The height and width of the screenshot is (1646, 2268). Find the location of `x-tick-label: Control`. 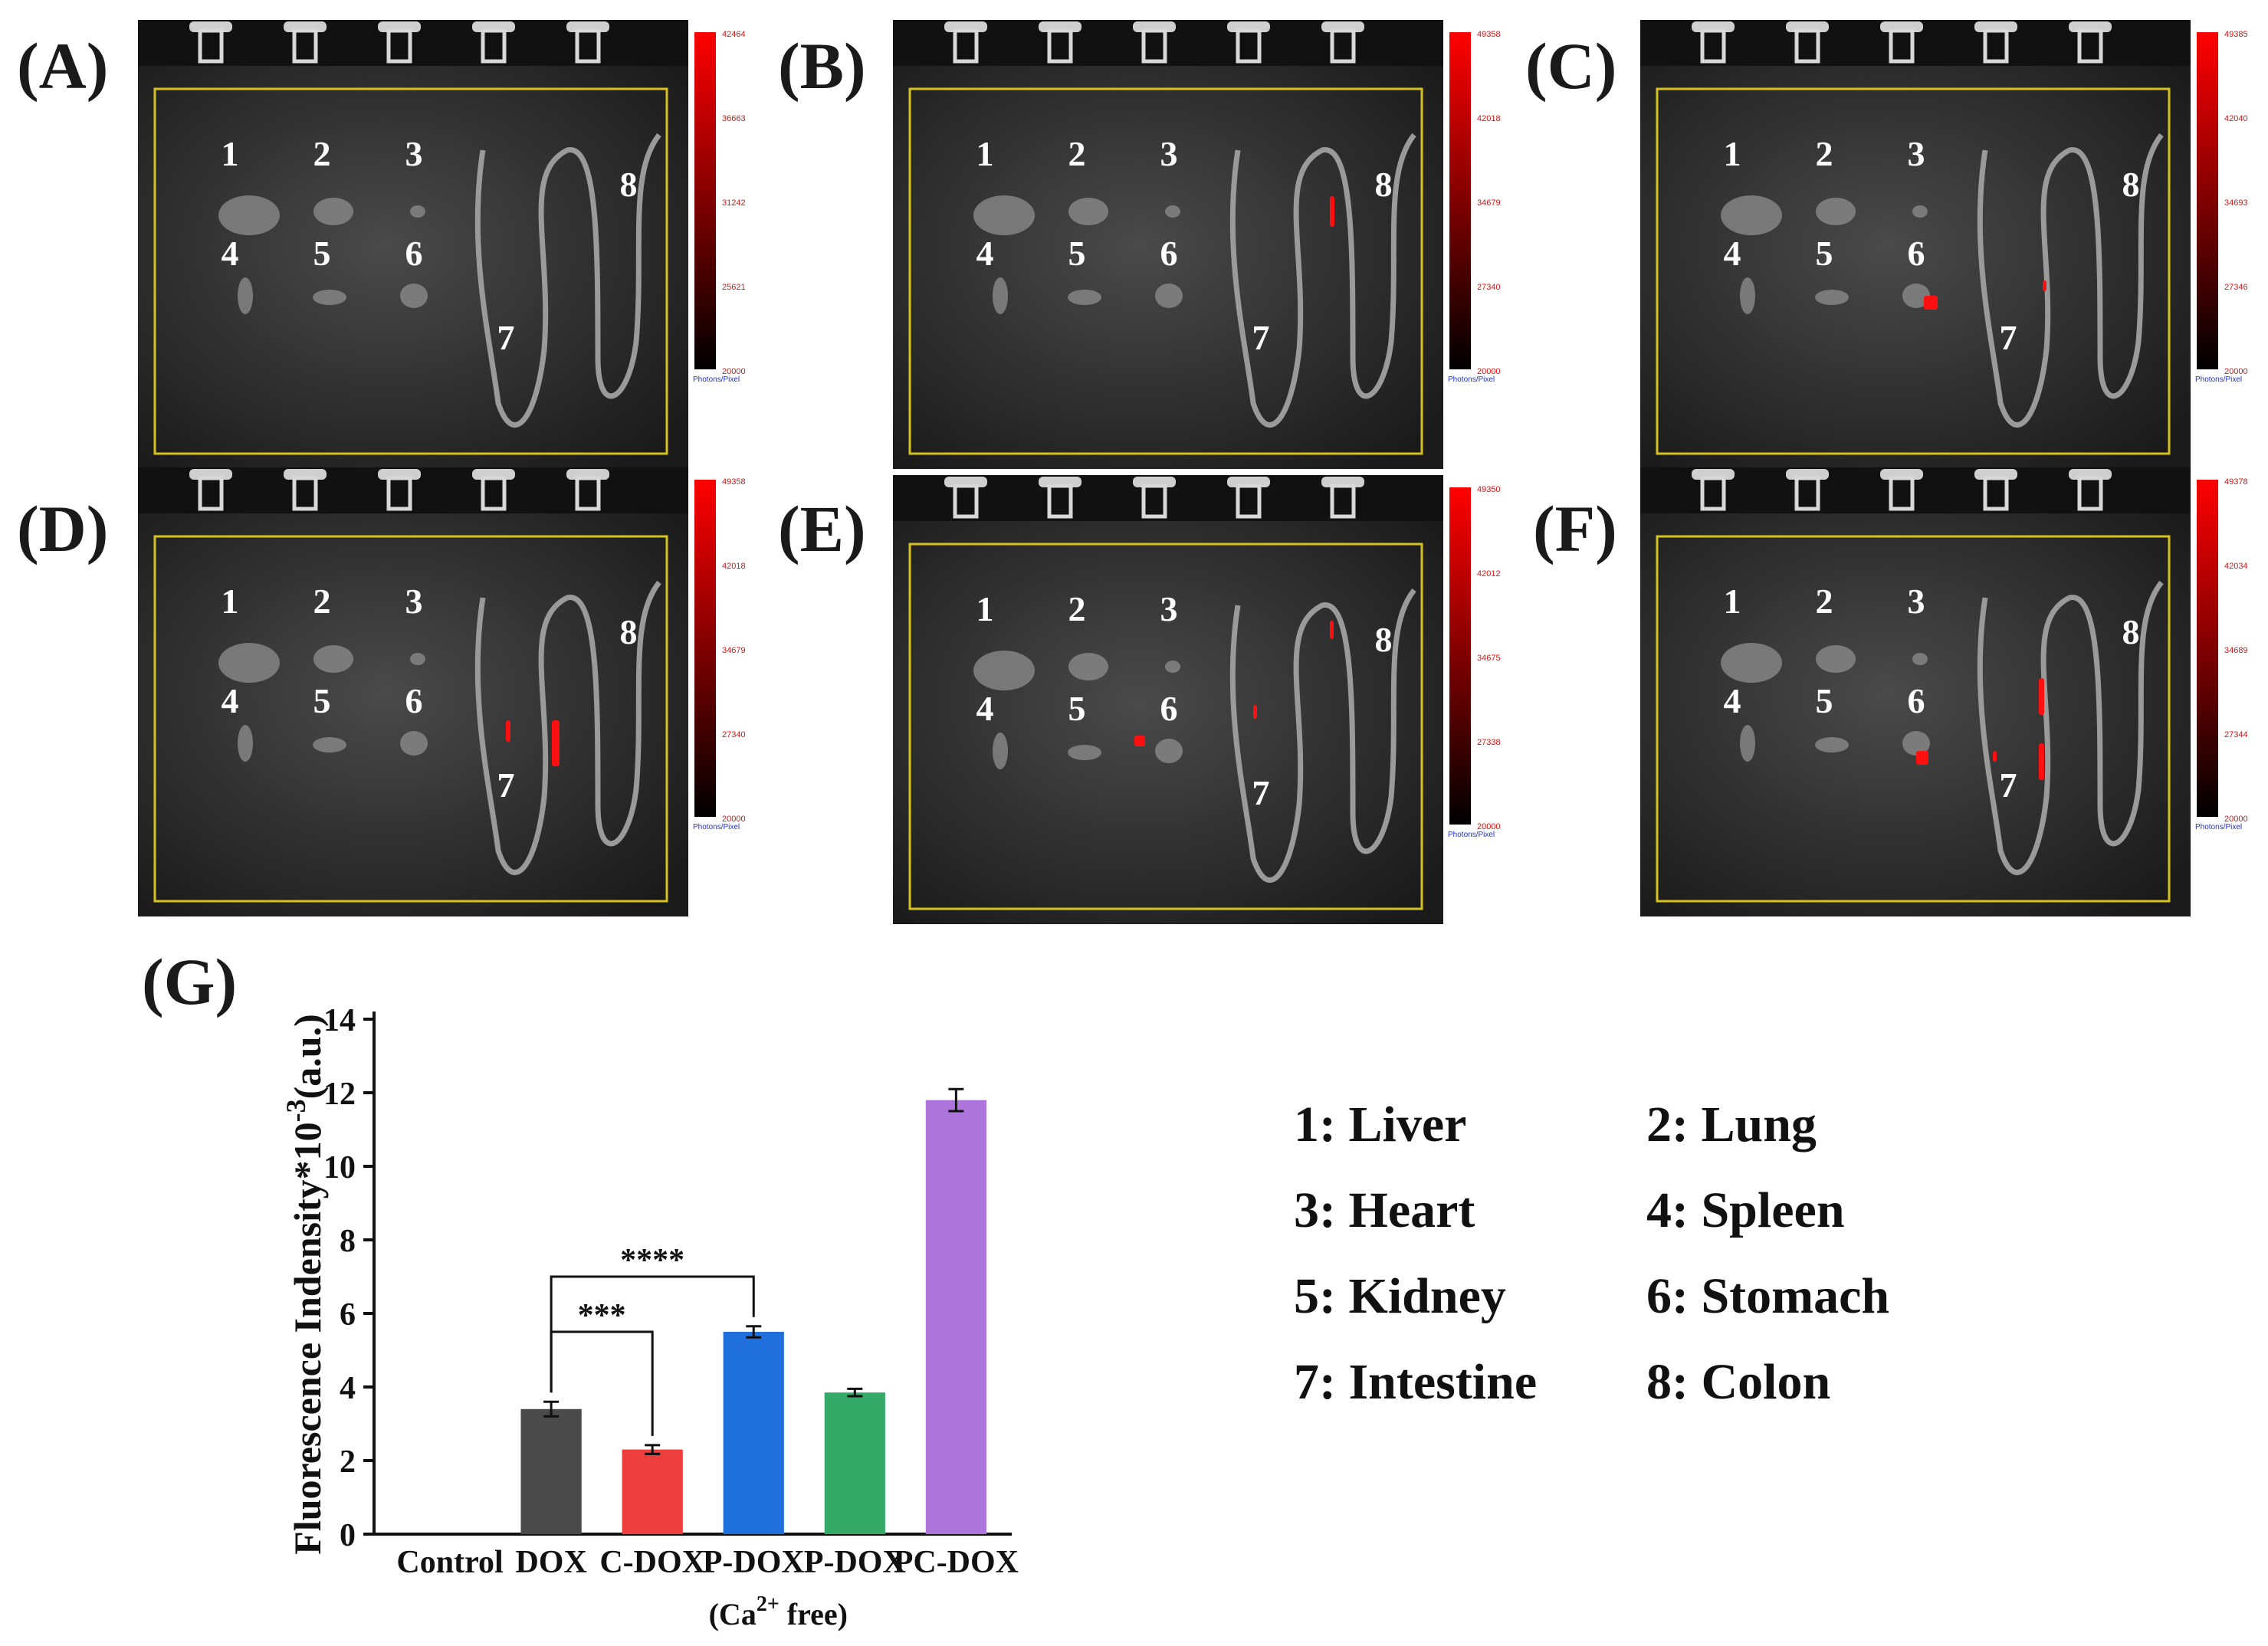

x-tick-label: Control is located at coordinates (449, 1562).